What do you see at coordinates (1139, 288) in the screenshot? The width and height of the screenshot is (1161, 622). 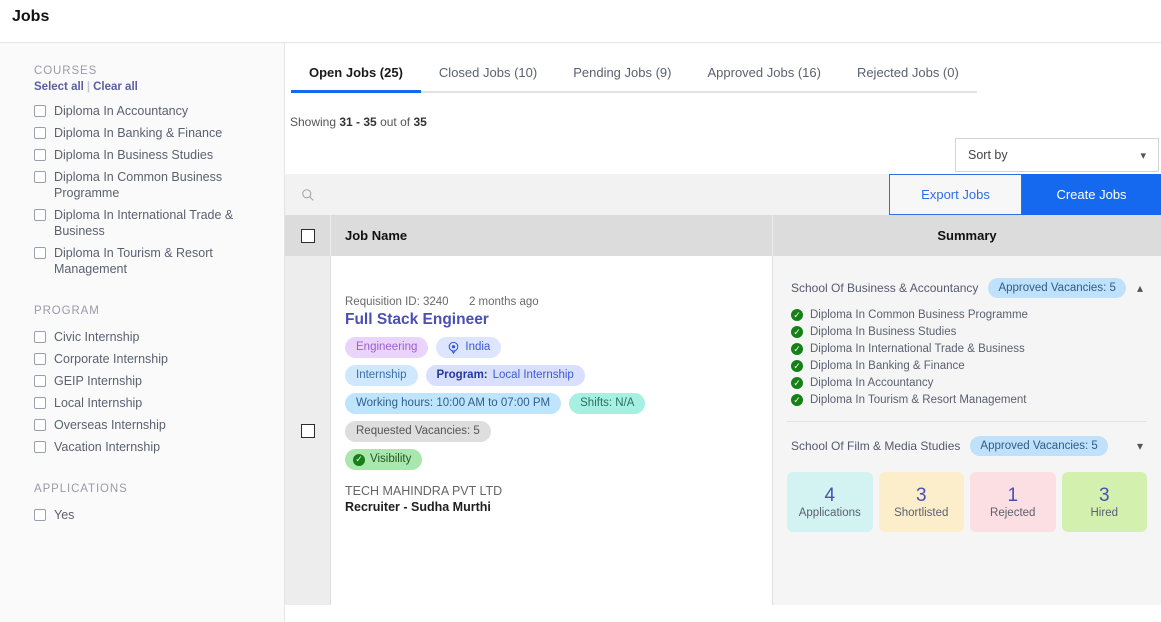 I see `chevron-up-icon: ▴` at bounding box center [1139, 288].